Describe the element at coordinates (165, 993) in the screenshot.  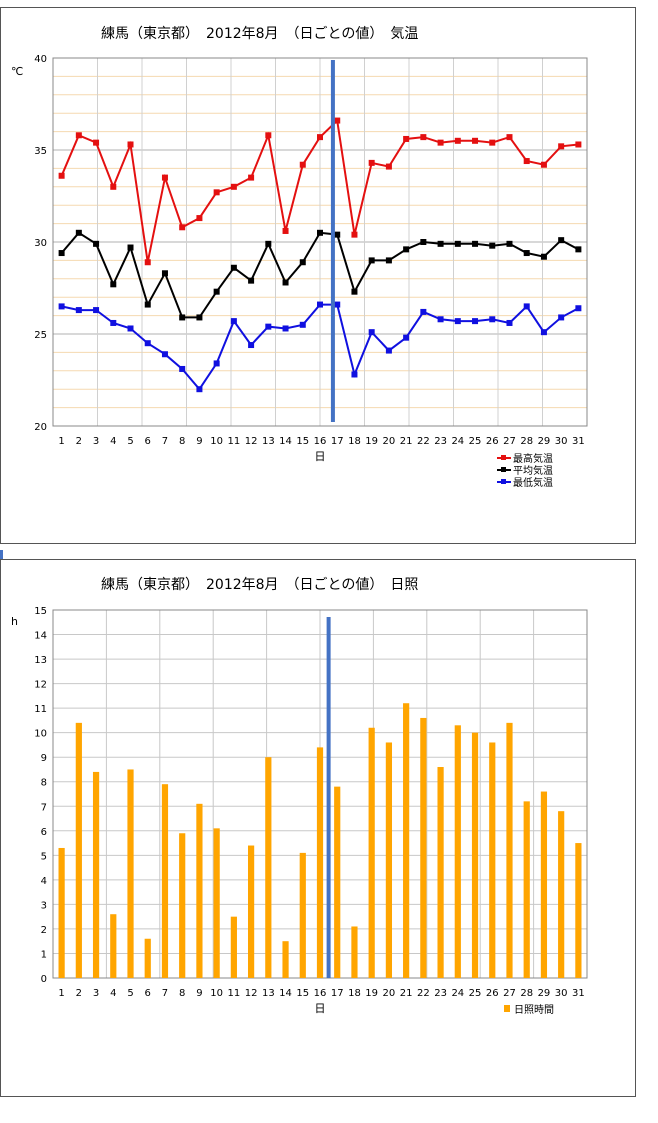
I see `x-tick-label: 7` at that location.